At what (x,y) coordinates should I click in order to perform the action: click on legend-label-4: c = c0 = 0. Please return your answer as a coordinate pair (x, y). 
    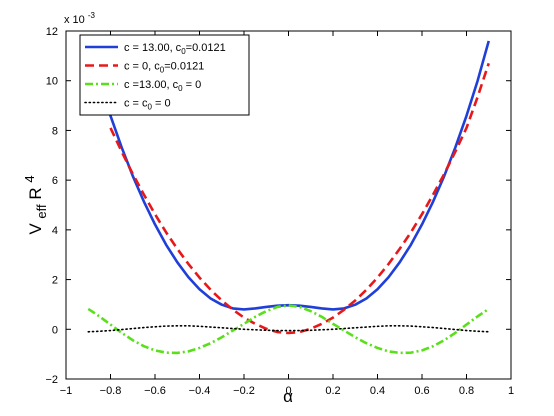
    Looking at the image, I should click on (147, 105).